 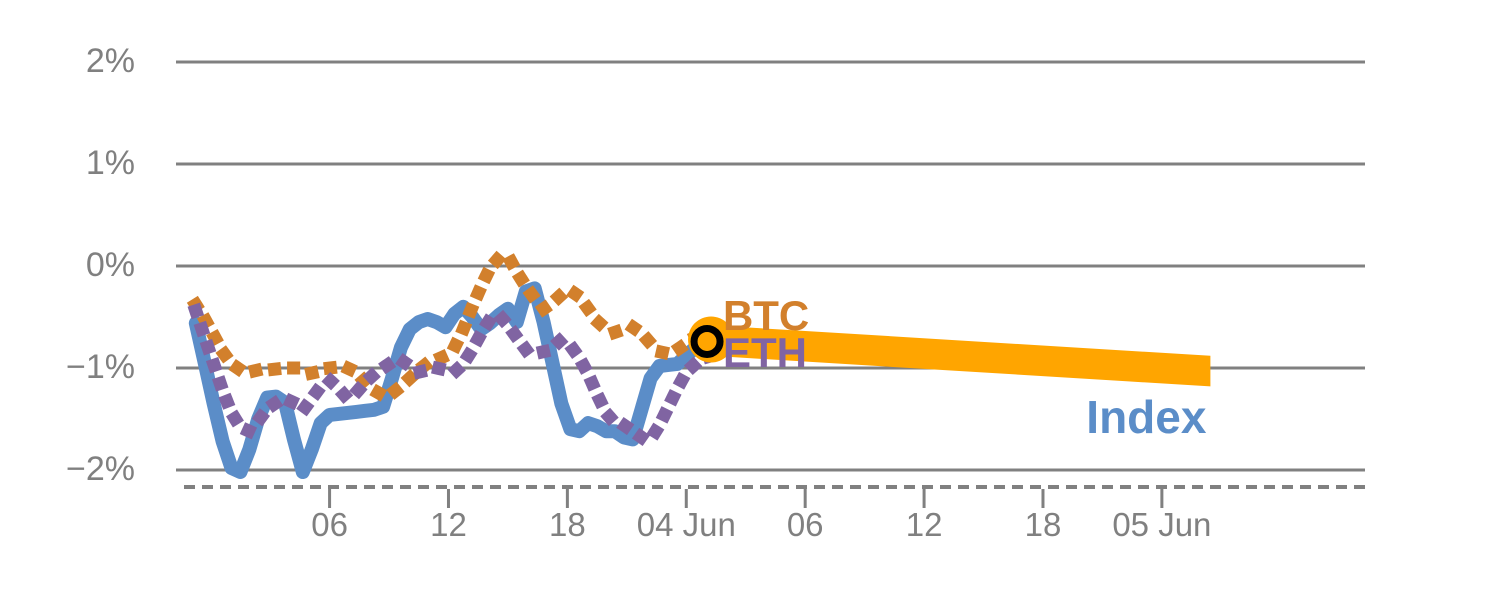 I want to click on y-tick-label: −1%, so click(x=100, y=367).